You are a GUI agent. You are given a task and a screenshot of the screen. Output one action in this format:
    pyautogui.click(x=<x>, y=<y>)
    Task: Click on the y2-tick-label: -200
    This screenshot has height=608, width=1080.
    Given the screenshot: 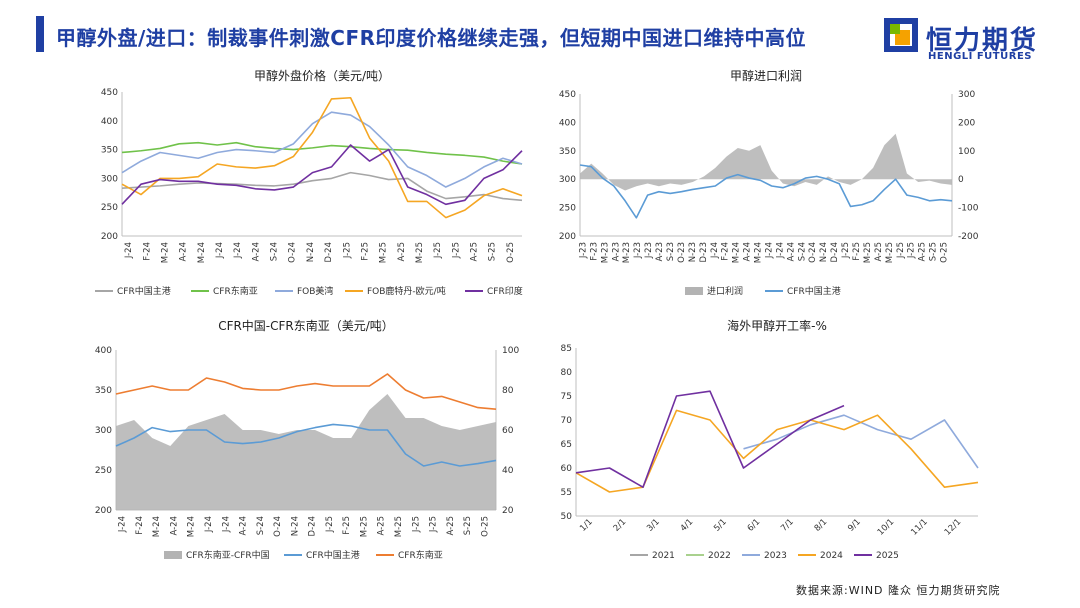 What is the action you would take?
    pyautogui.click(x=968, y=237)
    